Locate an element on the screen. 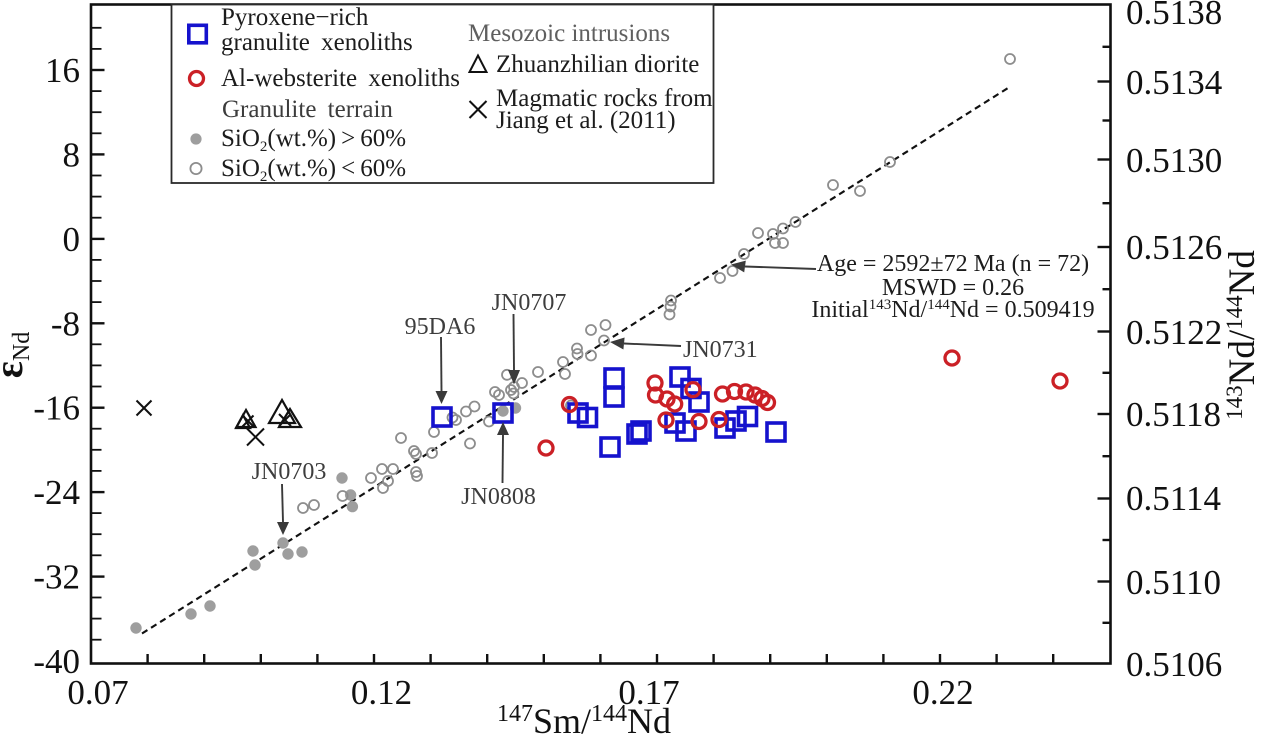 The width and height of the screenshot is (1269, 750). svg-text: JN0731 is located at coordinates (720, 350).